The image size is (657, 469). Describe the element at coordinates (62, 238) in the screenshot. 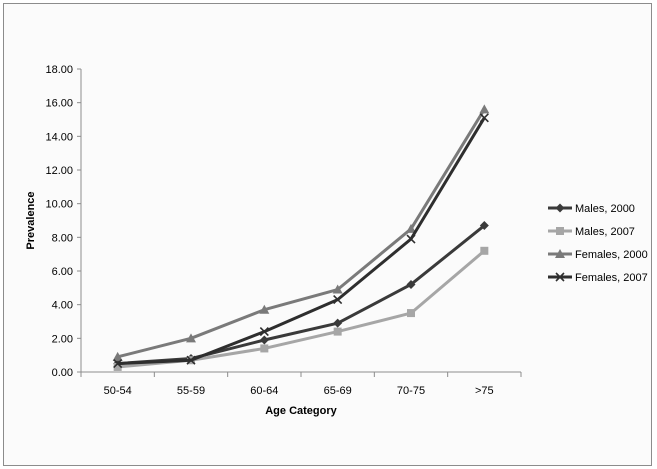

I see `y-tick-label: 8.00` at that location.